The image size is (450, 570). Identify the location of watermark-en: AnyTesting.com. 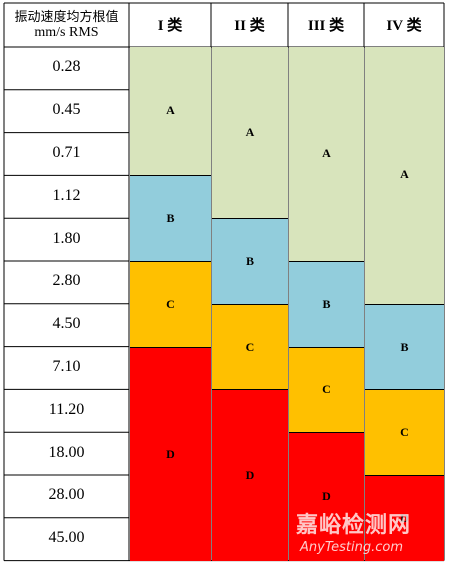
(352, 547).